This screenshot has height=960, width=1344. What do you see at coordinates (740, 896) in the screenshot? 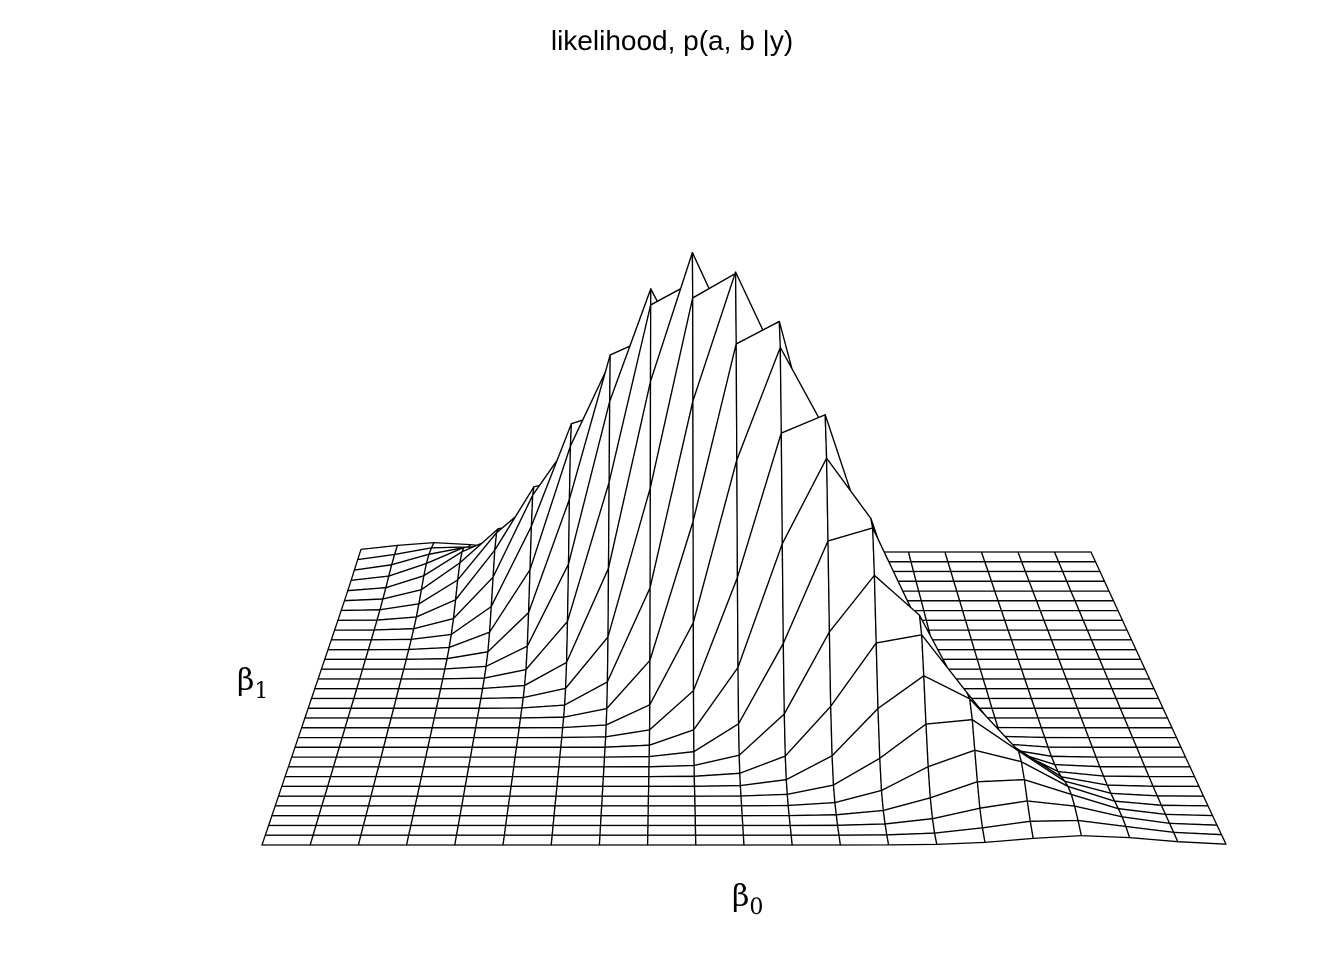
I see `x-axis-symbol: β` at bounding box center [740, 896].